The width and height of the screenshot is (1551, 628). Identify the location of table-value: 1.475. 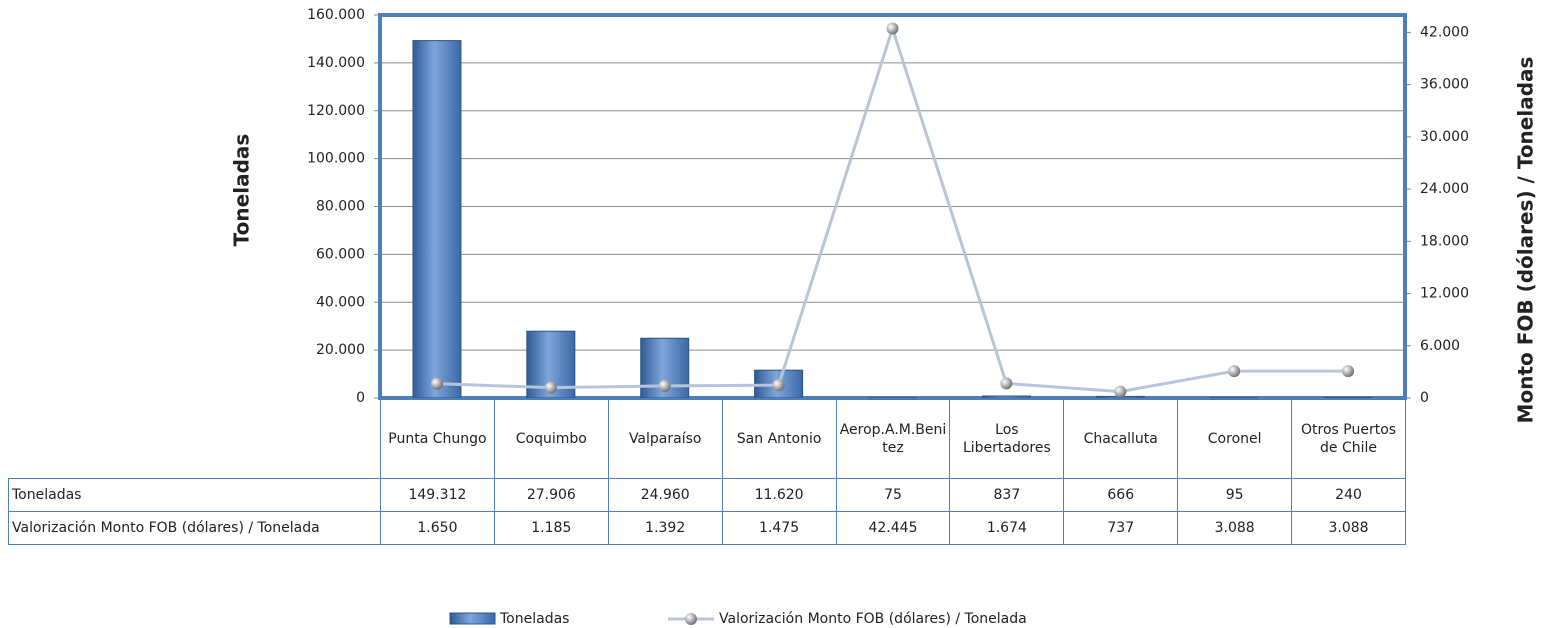
(779, 528).